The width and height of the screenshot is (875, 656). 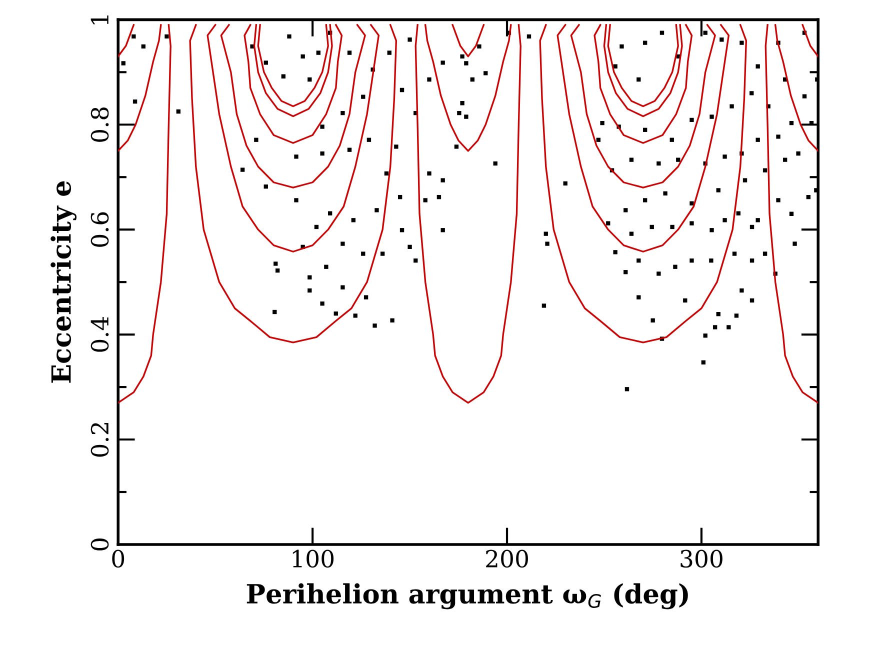 What do you see at coordinates (99, 544) in the screenshot?
I see `y-tick-label: 0` at bounding box center [99, 544].